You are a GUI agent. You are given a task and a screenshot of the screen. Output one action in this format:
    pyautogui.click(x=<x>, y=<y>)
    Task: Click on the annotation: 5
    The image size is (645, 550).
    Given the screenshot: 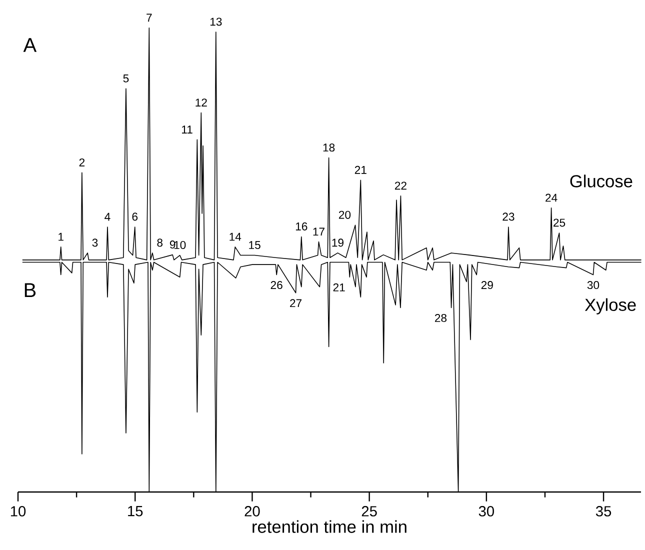 What is the action you would take?
    pyautogui.click(x=126, y=78)
    